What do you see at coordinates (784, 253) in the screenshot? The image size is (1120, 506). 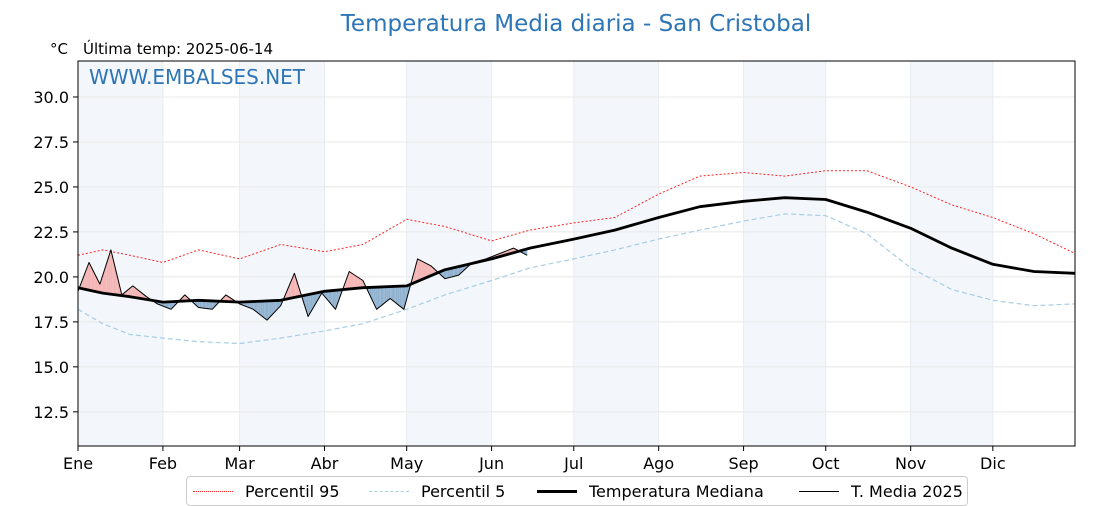 I see `month-band-sep` at bounding box center [784, 253].